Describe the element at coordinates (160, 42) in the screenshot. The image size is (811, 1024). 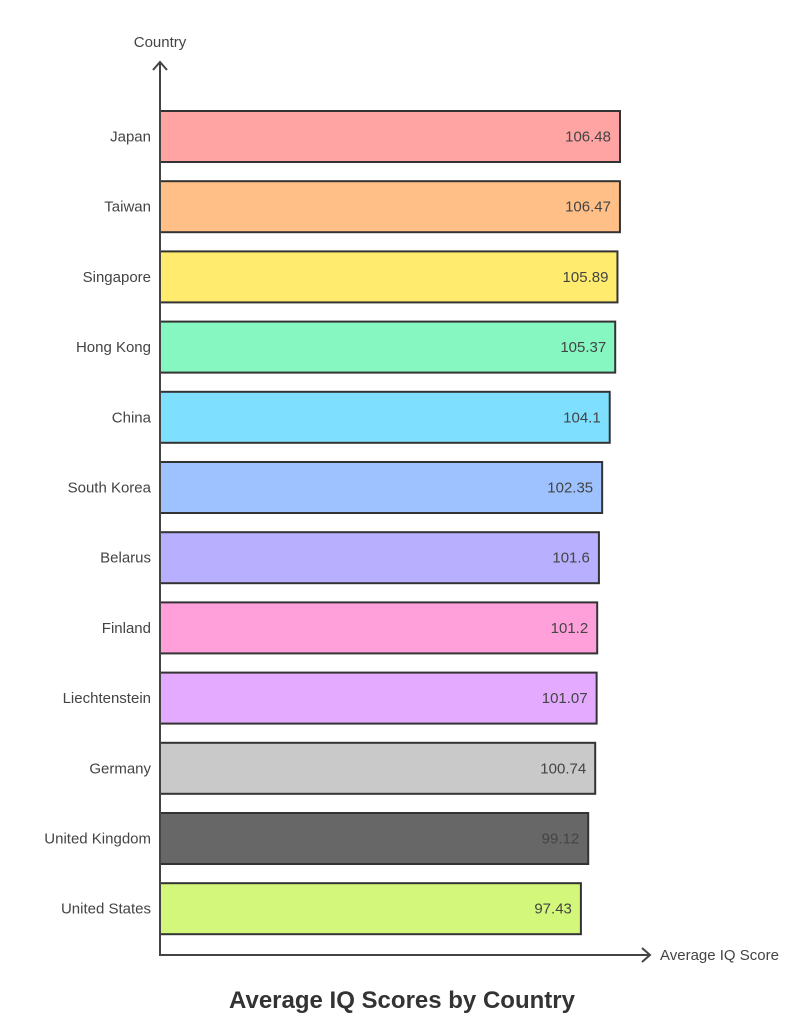
I see `y-axis-title: Country` at that location.